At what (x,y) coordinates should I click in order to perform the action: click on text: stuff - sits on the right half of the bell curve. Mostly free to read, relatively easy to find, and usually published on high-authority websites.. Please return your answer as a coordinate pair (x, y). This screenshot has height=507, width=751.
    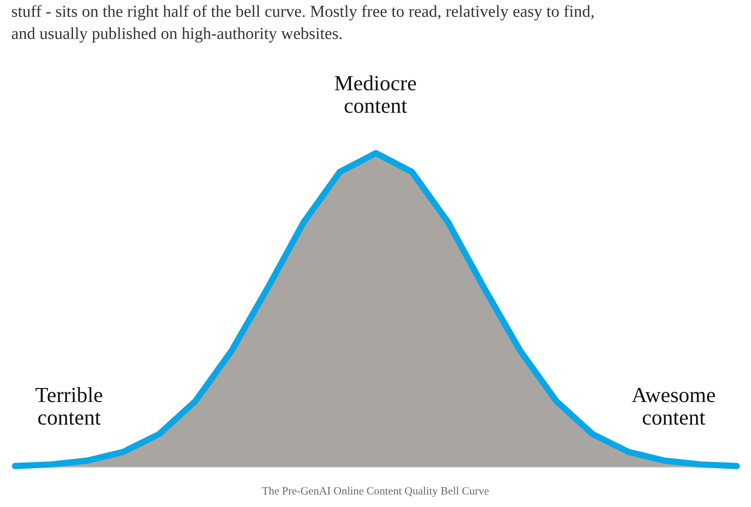
    Looking at the image, I should click on (303, 23).